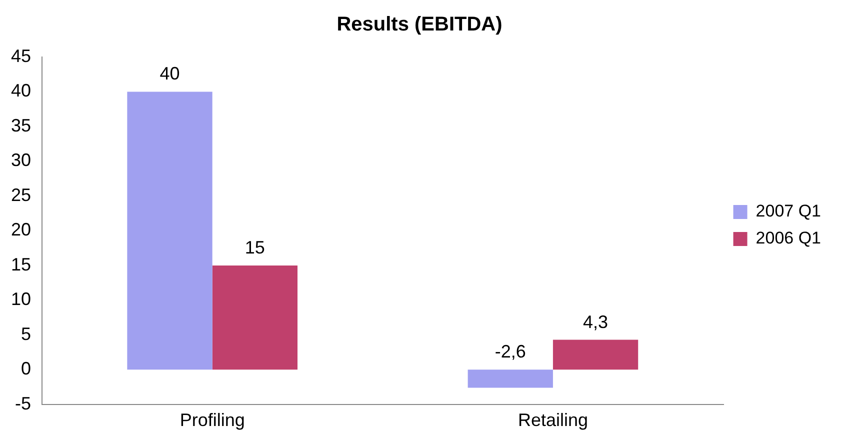 The width and height of the screenshot is (849, 446). Describe the element at coordinates (595, 322) in the screenshot. I see `data-label: 4,3` at that location.